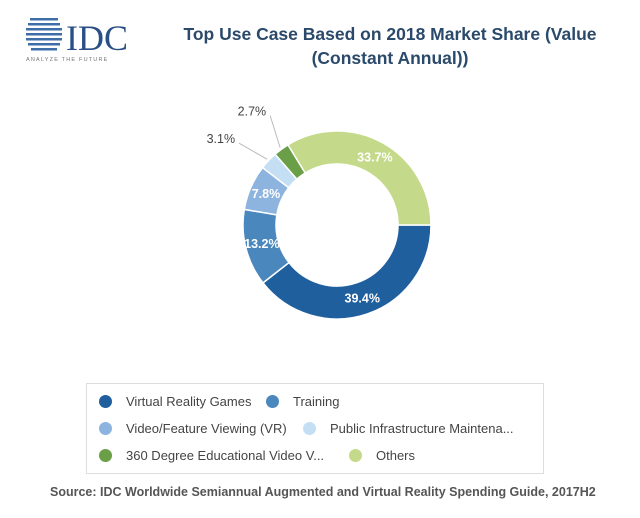 This screenshot has width=640, height=518. Describe the element at coordinates (261, 244) in the screenshot. I see `slice-label: 13.2%` at that location.